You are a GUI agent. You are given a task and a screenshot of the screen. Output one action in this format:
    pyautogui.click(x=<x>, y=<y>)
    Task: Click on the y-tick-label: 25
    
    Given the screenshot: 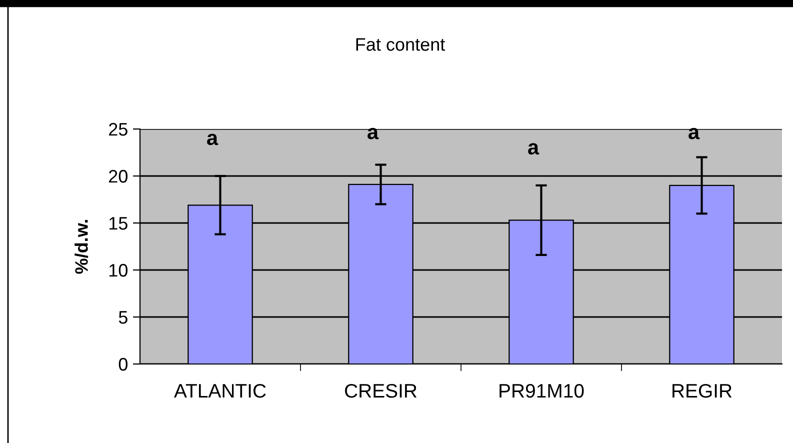 What is the action you would take?
    pyautogui.click(x=118, y=129)
    